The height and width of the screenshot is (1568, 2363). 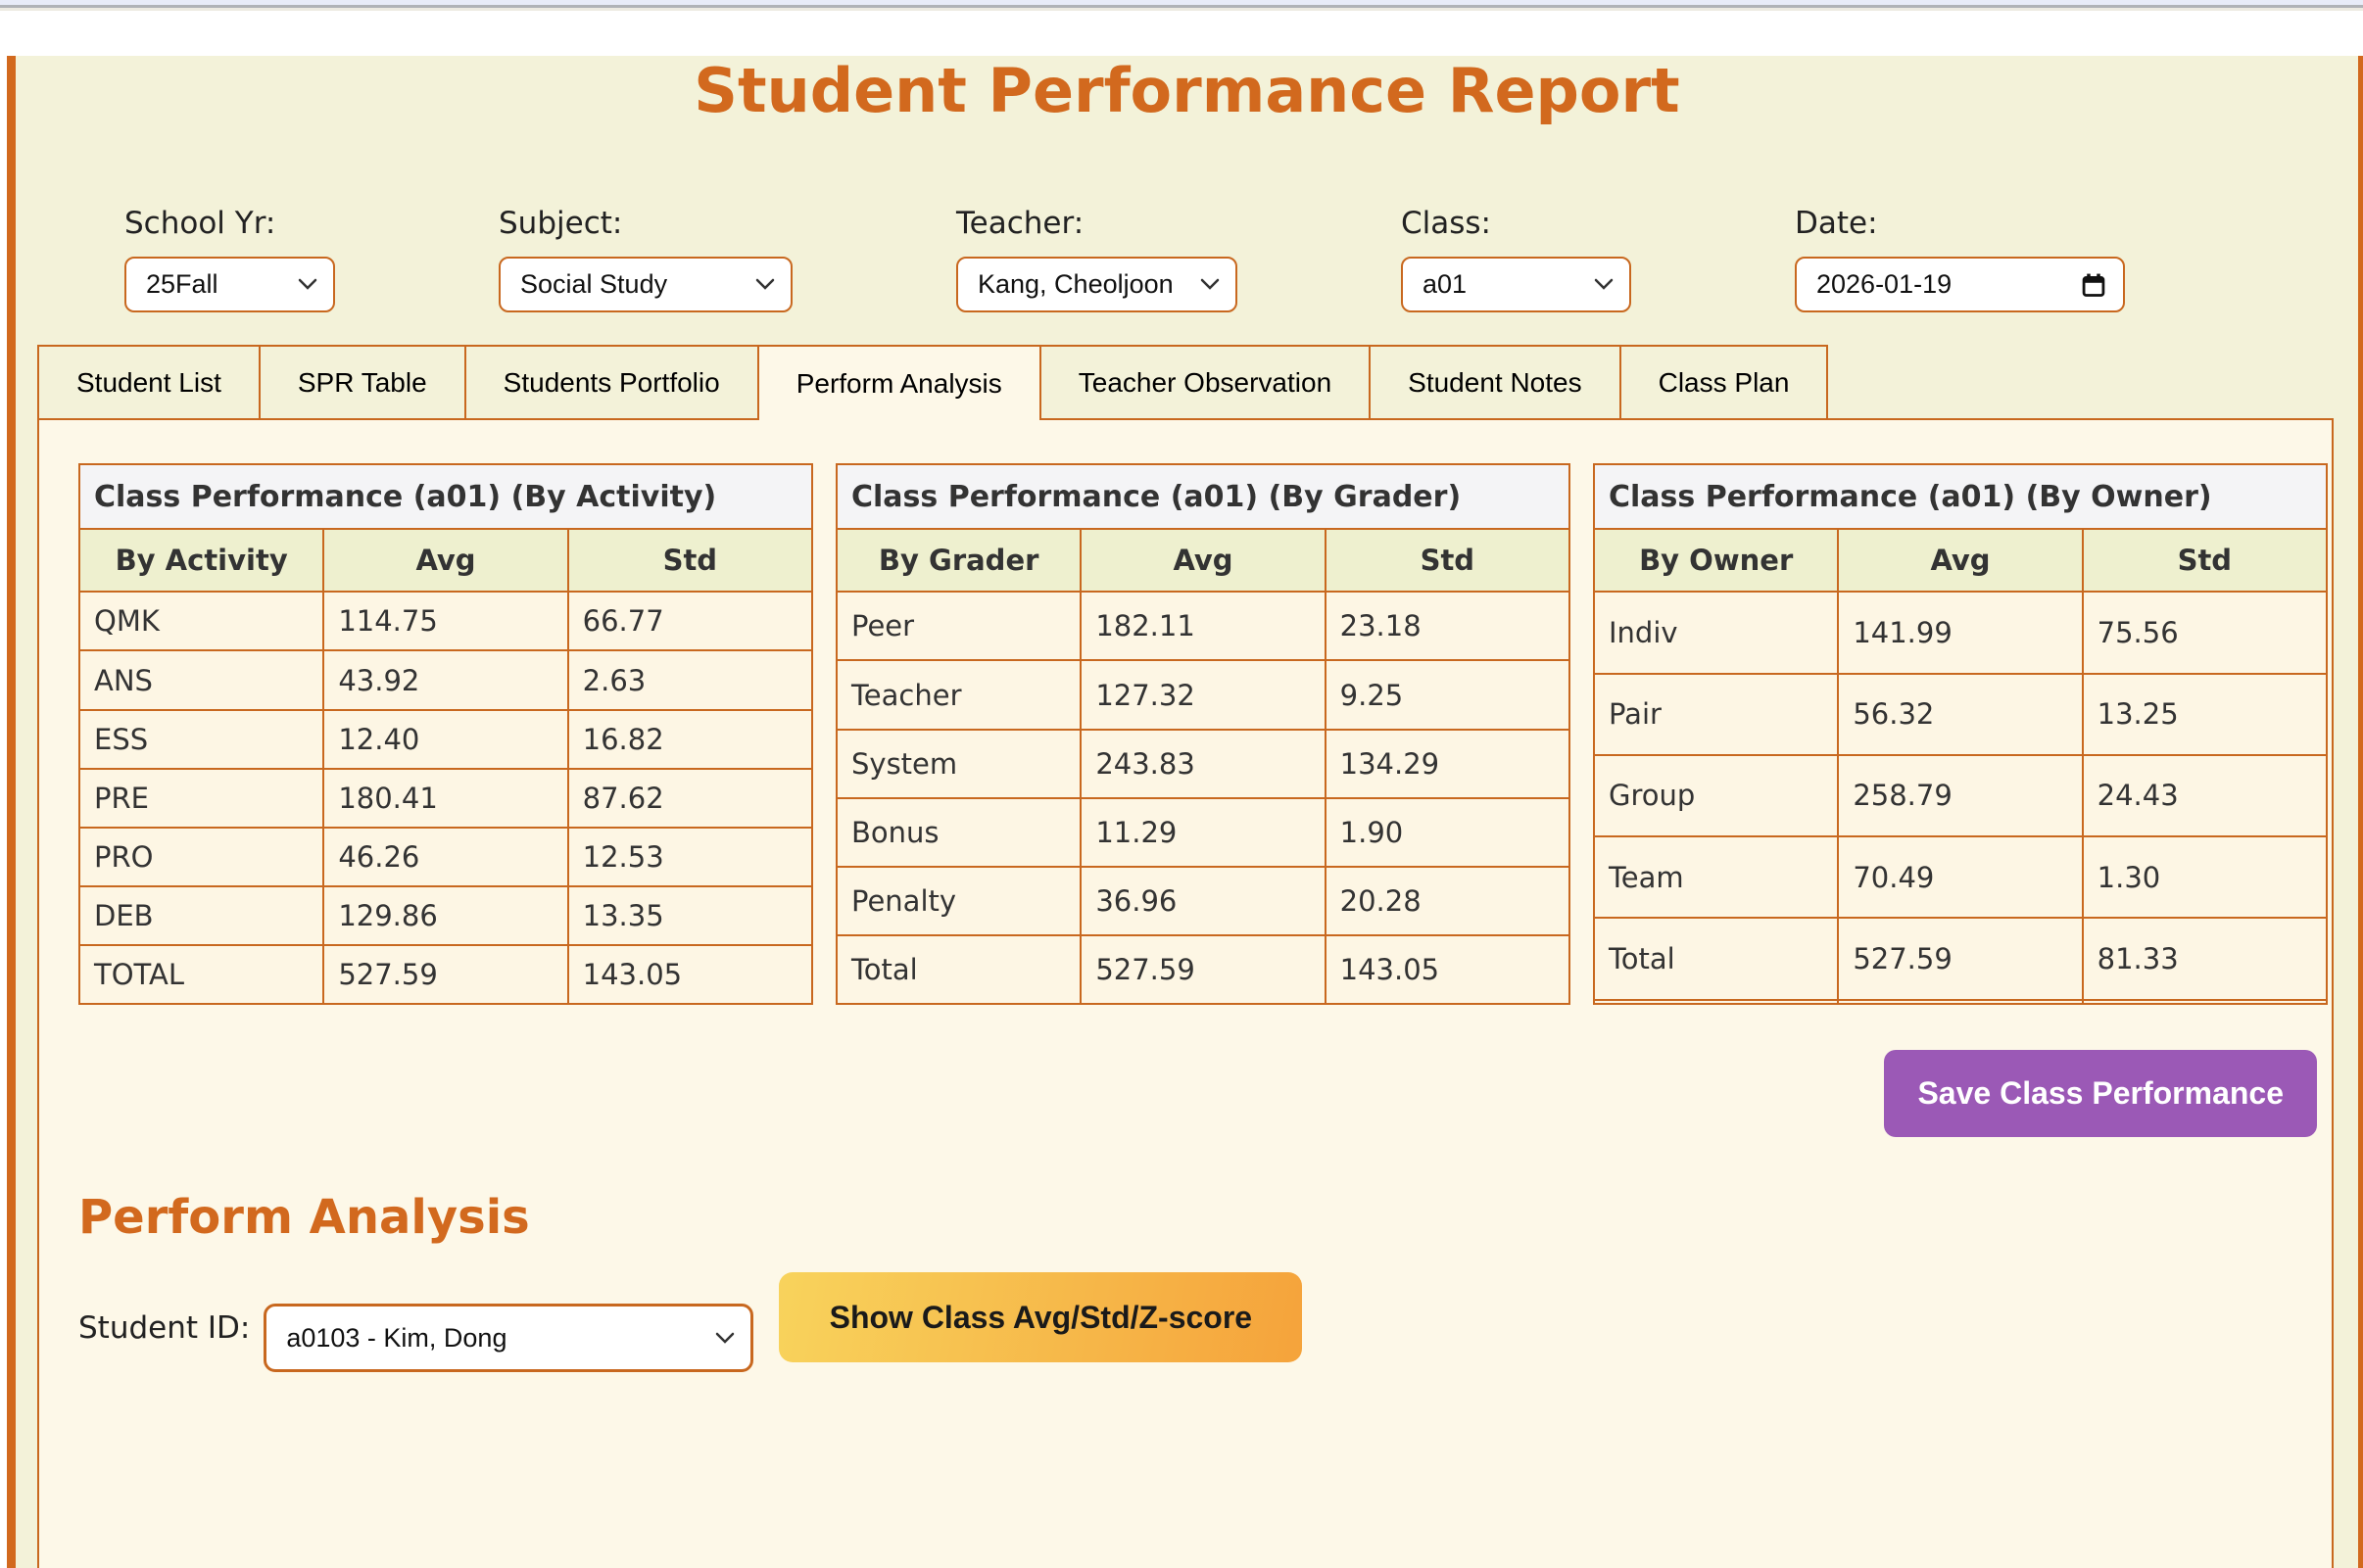 I want to click on filter-school-year: School Yr: 25Fall, so click(x=229, y=259).